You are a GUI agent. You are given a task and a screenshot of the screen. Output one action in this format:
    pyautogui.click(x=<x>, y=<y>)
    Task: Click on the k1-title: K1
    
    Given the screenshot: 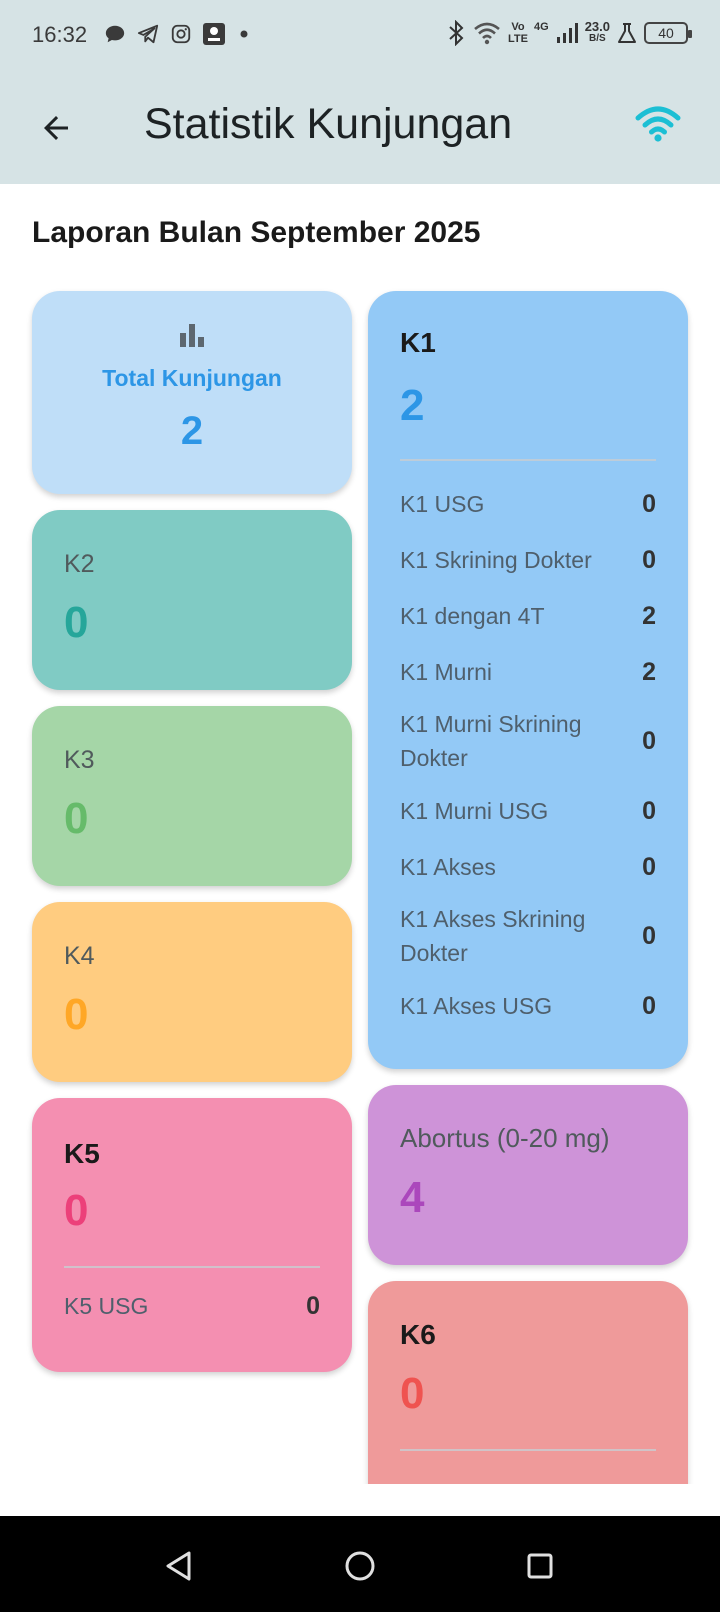 What is the action you would take?
    pyautogui.click(x=418, y=342)
    